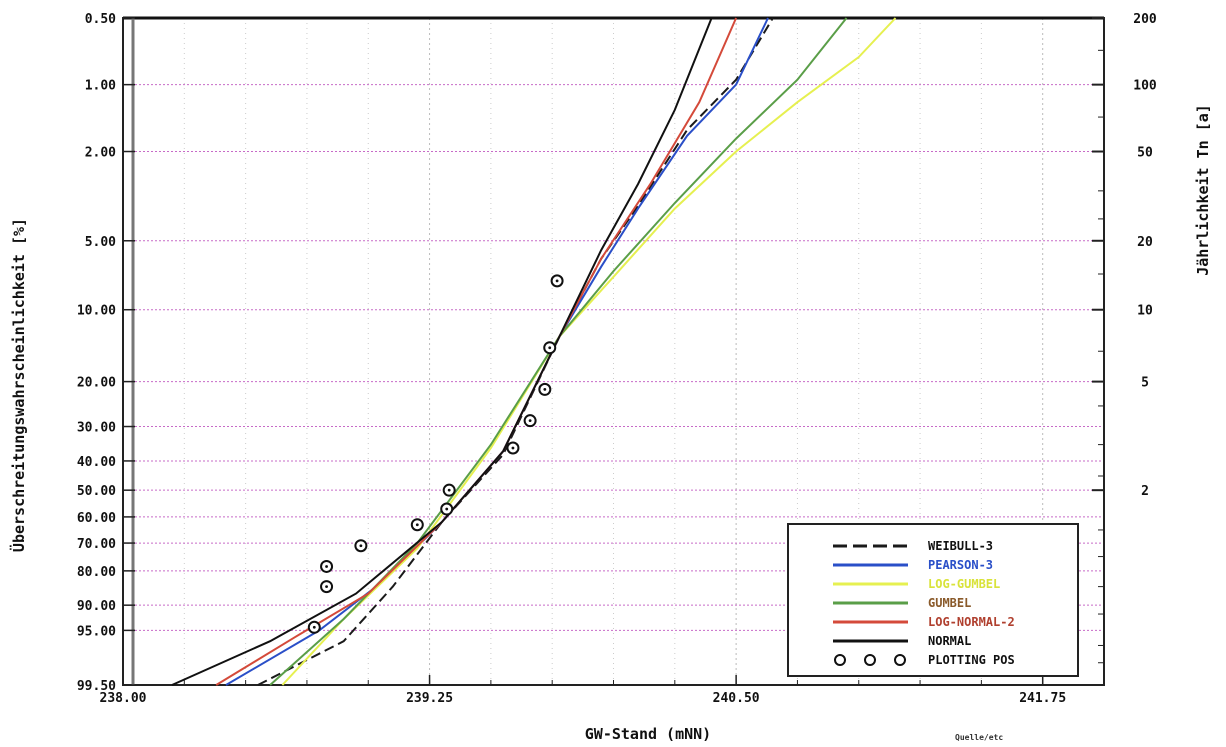 Image resolution: width=1226 pixels, height=747 pixels. I want to click on y-tick-label-right: 20, so click(1145, 242).